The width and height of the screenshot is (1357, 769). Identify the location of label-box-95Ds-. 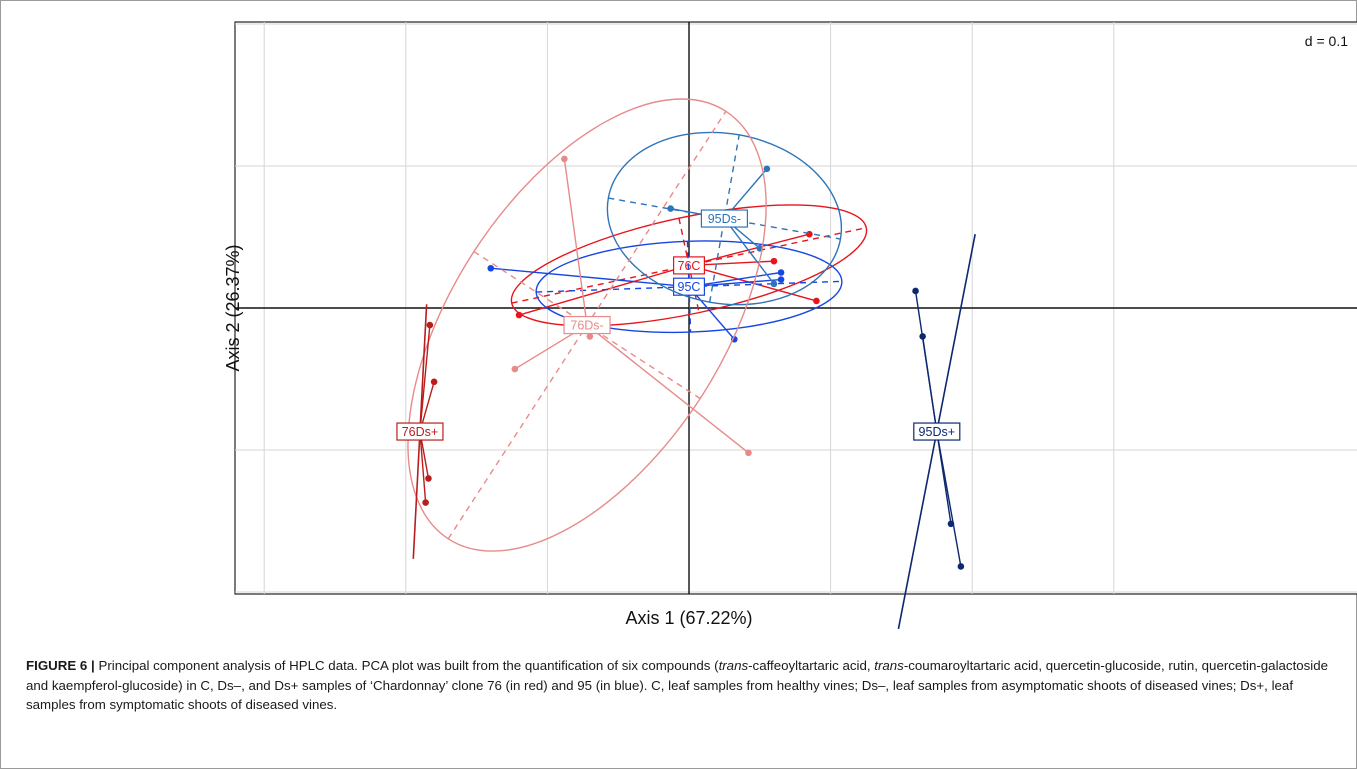
(724, 218).